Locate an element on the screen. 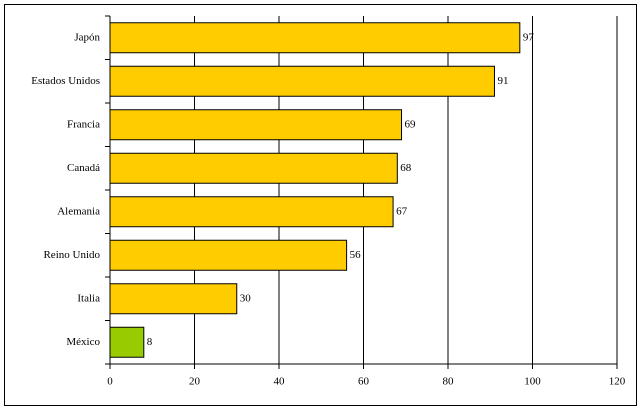  x-tick-label: 100 is located at coordinates (532, 382).